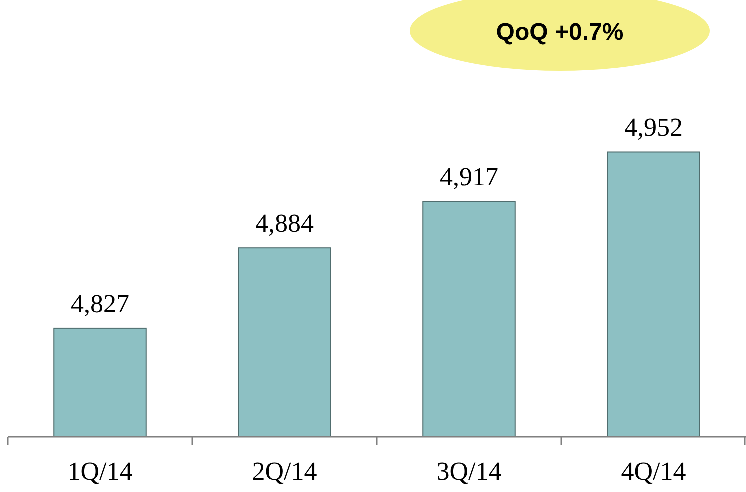 This screenshot has width=746, height=492. What do you see at coordinates (100, 471) in the screenshot?
I see `x-tick-label: 1Q/14` at bounding box center [100, 471].